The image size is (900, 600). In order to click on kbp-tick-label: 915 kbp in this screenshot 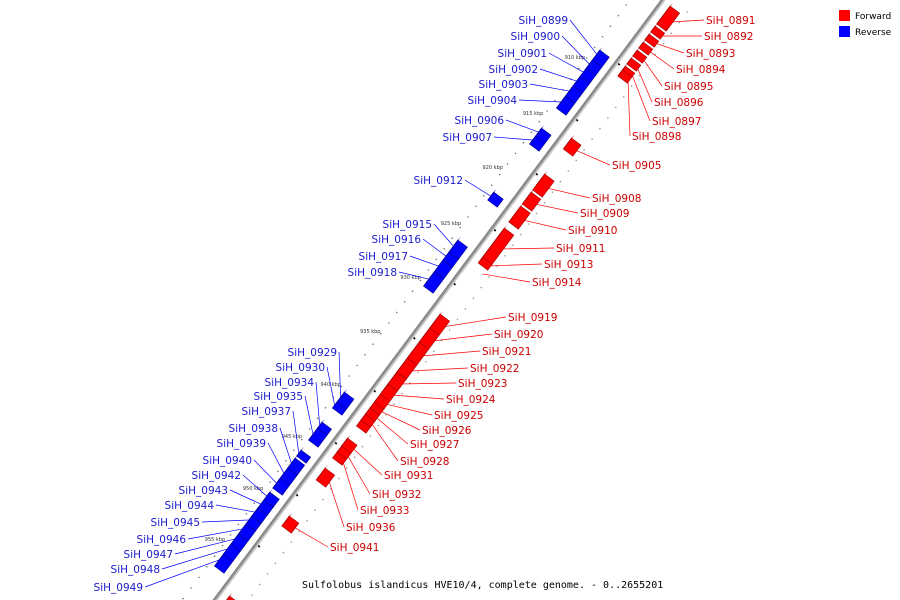, I will do `click(533, 114)`.